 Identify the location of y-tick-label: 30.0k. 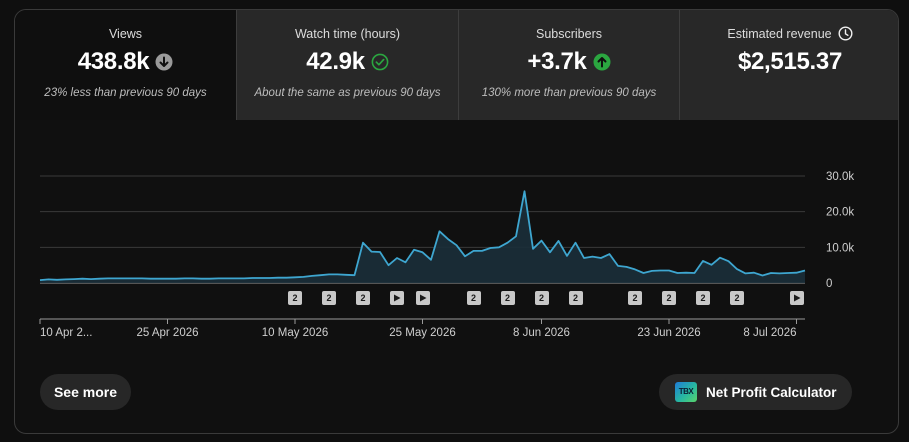
(840, 177).